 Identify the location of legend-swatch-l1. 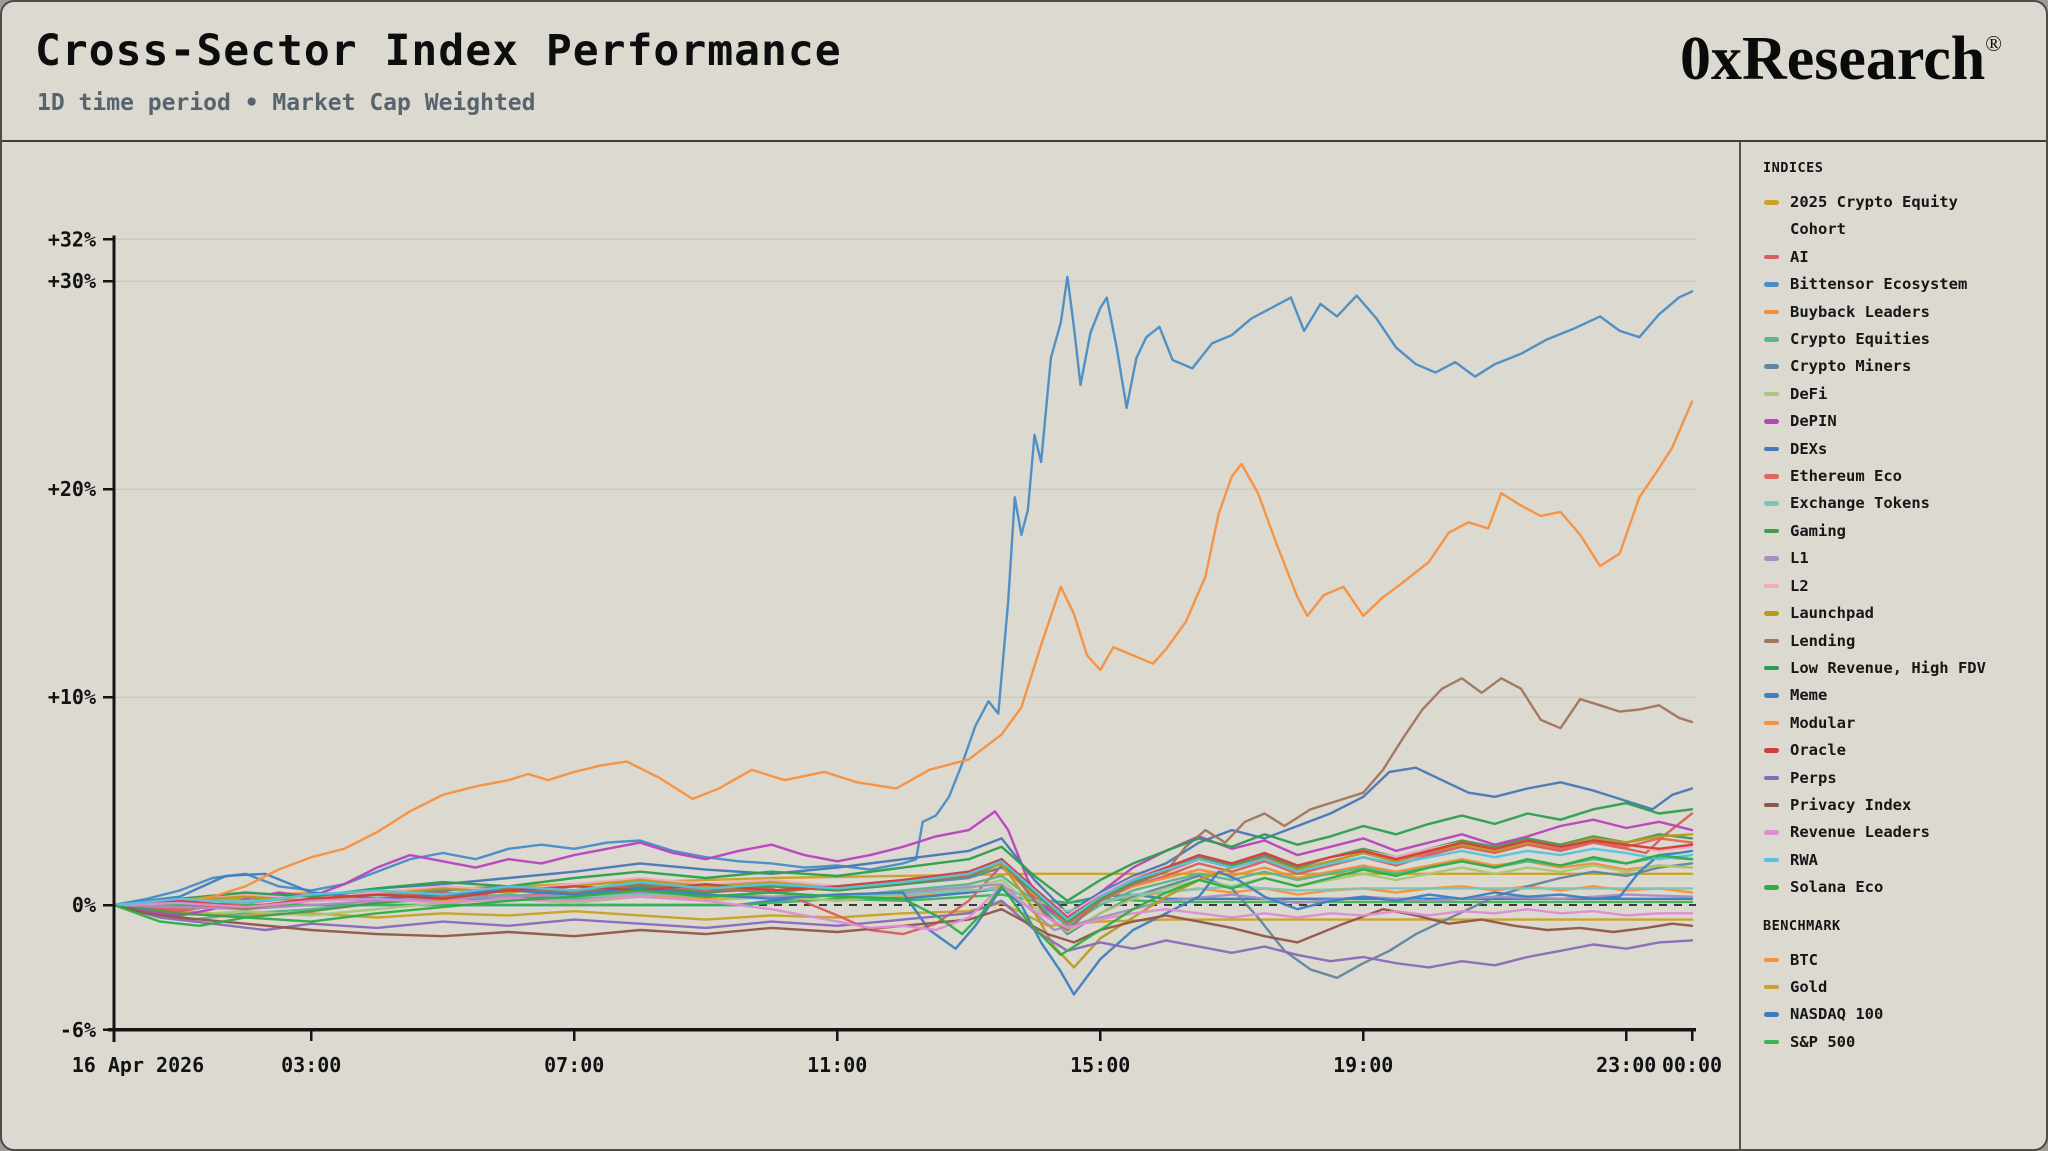
(1771, 558).